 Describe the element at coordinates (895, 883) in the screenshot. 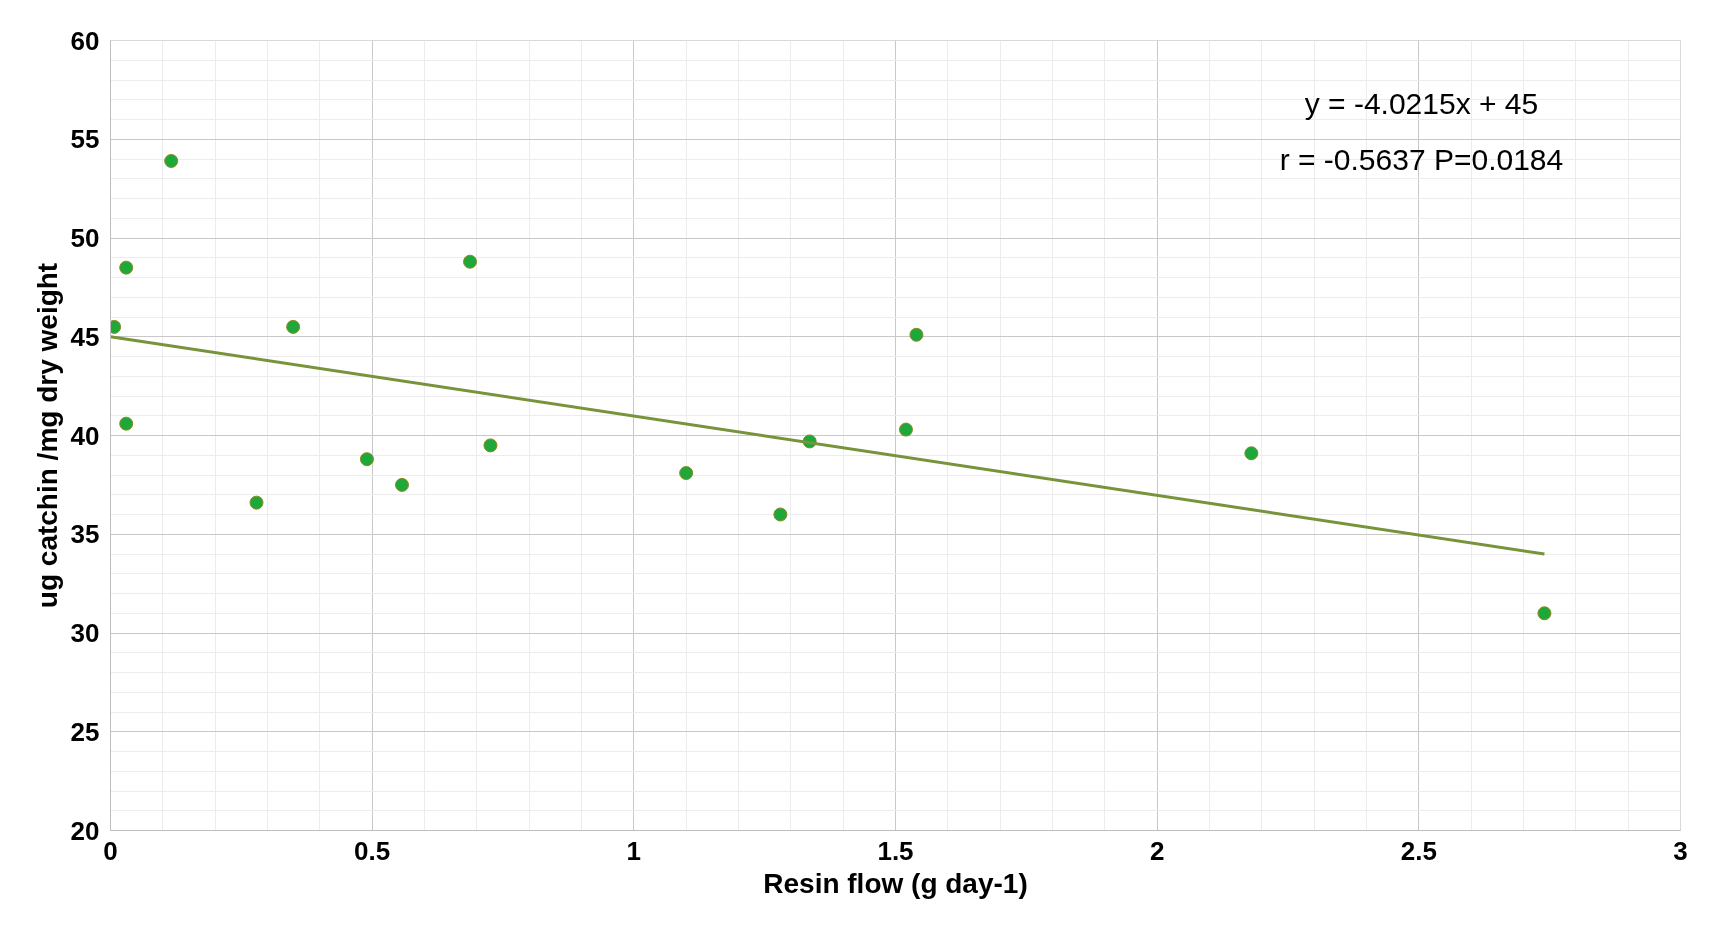

I see `x-axis-title: Resin flow (g day-1)` at that location.